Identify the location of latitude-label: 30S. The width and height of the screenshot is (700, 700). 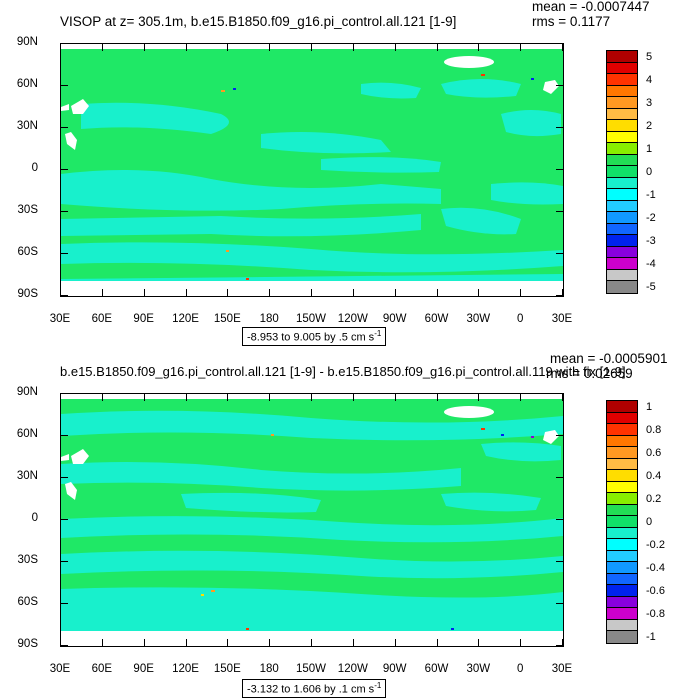
(27, 210).